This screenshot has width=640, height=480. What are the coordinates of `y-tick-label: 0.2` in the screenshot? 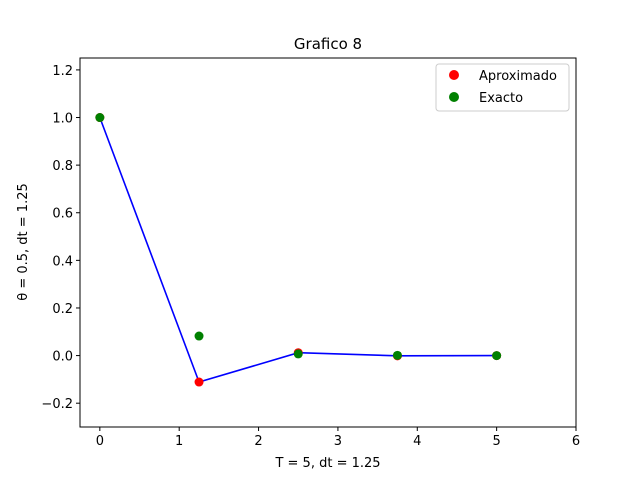 It's located at (62, 309).